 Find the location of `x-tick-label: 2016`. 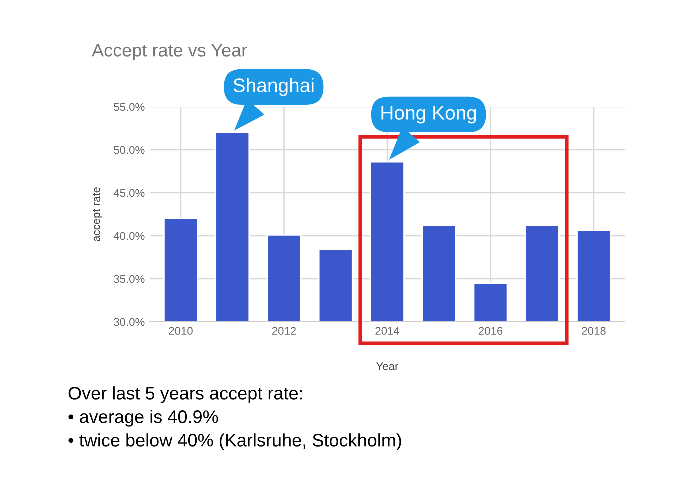

x-tick-label: 2016 is located at coordinates (490, 331).